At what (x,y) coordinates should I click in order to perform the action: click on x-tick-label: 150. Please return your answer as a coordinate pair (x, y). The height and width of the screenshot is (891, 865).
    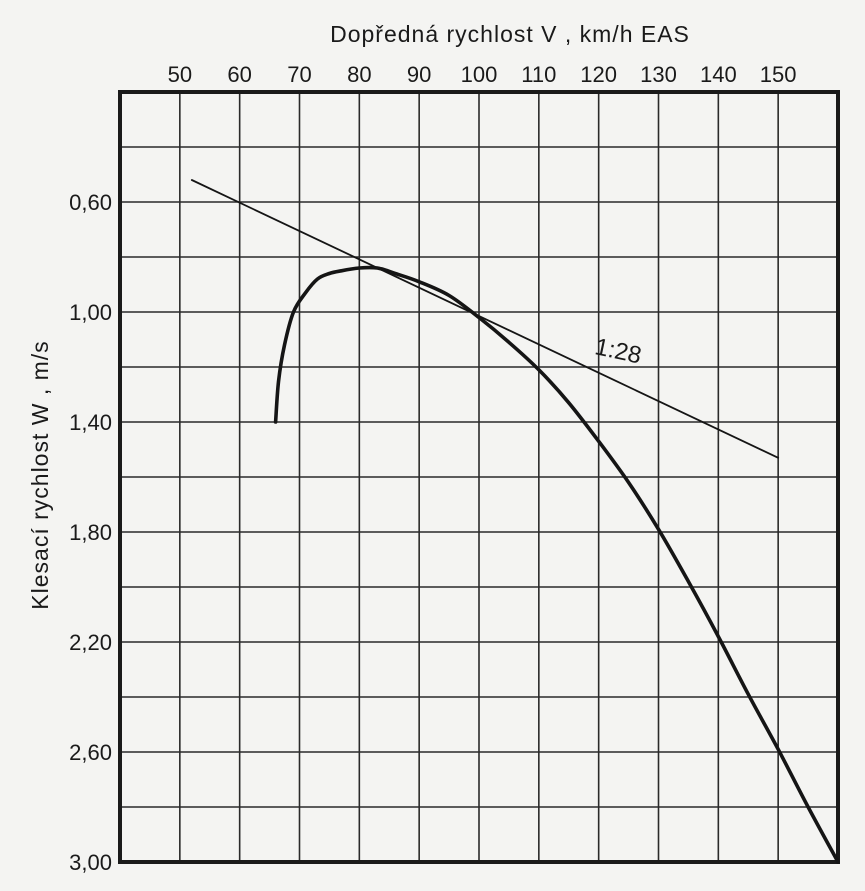
    Looking at the image, I should click on (778, 74).